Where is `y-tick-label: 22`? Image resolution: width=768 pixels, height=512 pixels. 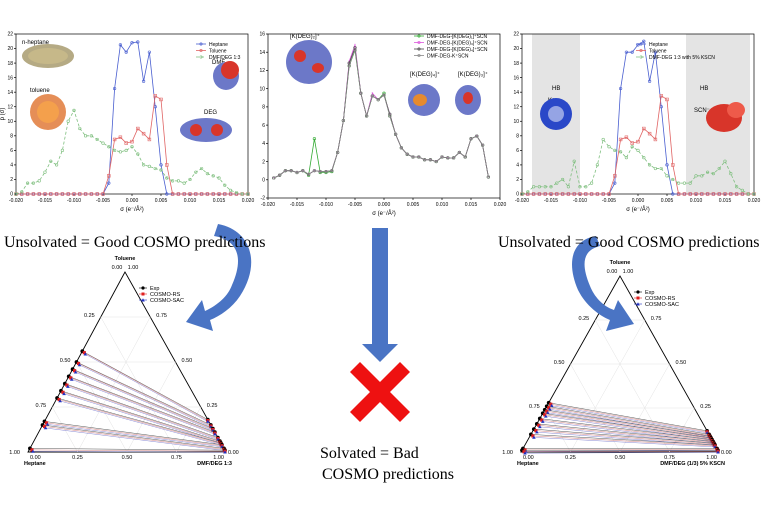
y-tick-label: 22 is located at coordinates (516, 35).